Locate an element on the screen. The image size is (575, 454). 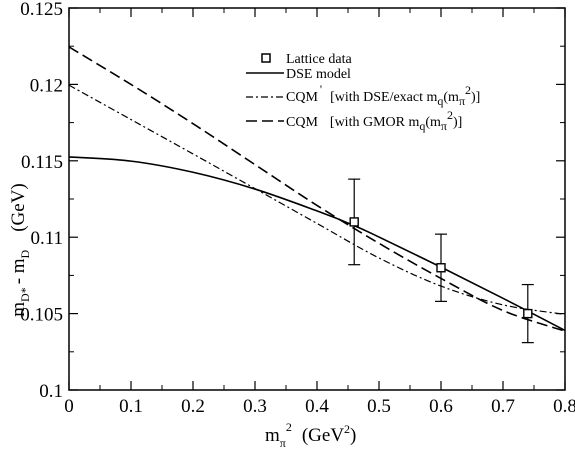
x-tick-label: 0.6 is located at coordinates (441, 406).